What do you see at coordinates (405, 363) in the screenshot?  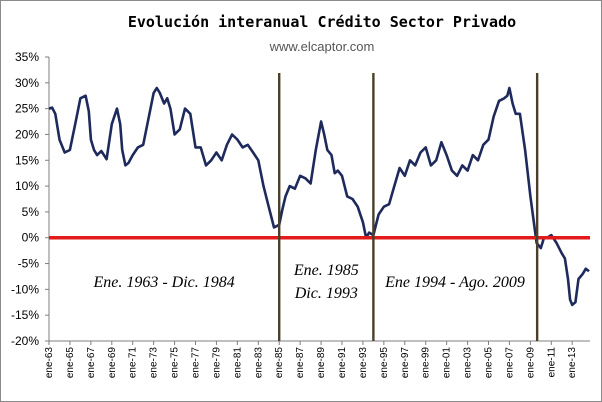 I see `x-tick-label: ene-97` at bounding box center [405, 363].